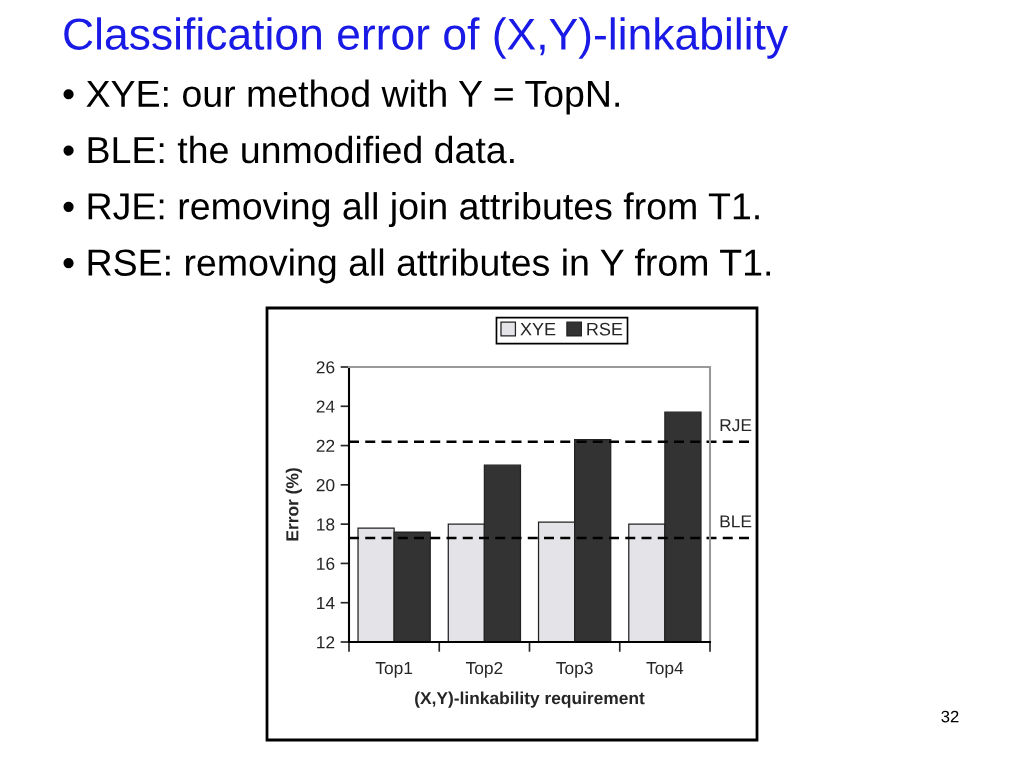  I want to click on y-tick-label: 24, so click(325, 406).